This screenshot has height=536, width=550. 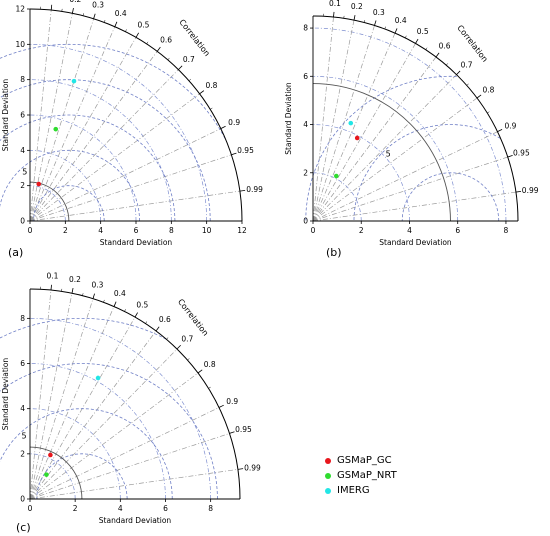 I want to click on panel-label: (a), so click(x=15, y=252).